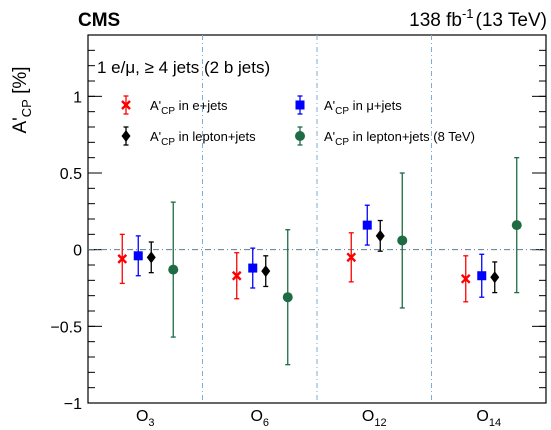 The height and width of the screenshot is (430, 551). I want to click on legend-entry-lj: A'CP in lepton+jets, so click(188, 137).